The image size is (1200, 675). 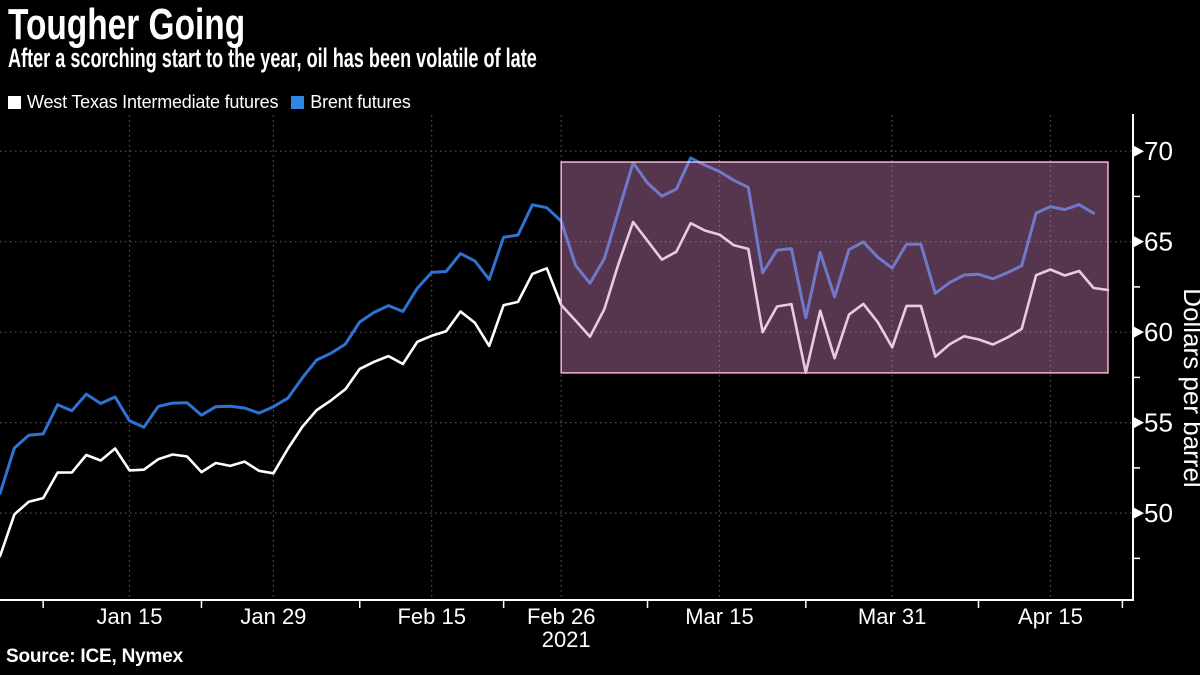 What do you see at coordinates (153, 102) in the screenshot?
I see `wti-legend-label: West Texas Intermediate futures` at bounding box center [153, 102].